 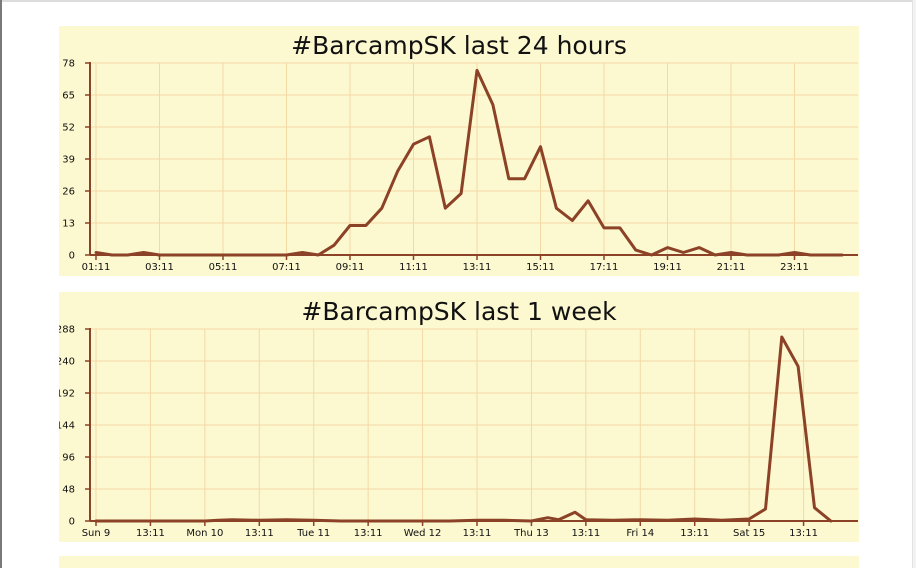 I want to click on x-tick-label: 17:11, so click(x=604, y=267).